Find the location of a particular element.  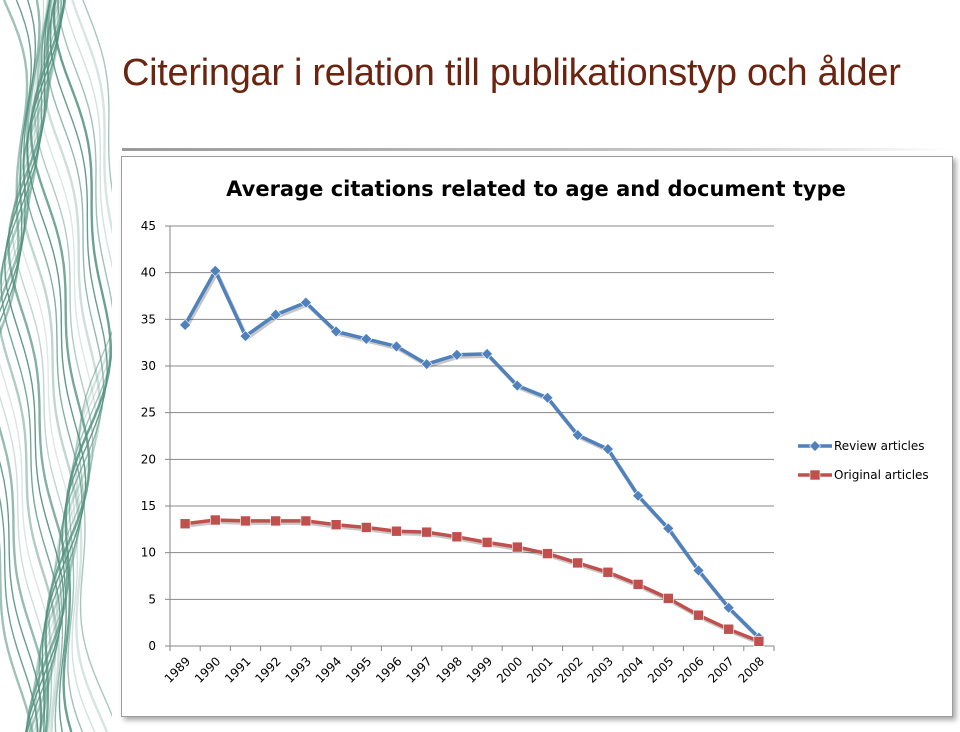

x-tick-label: 2002 is located at coordinates (569, 669).